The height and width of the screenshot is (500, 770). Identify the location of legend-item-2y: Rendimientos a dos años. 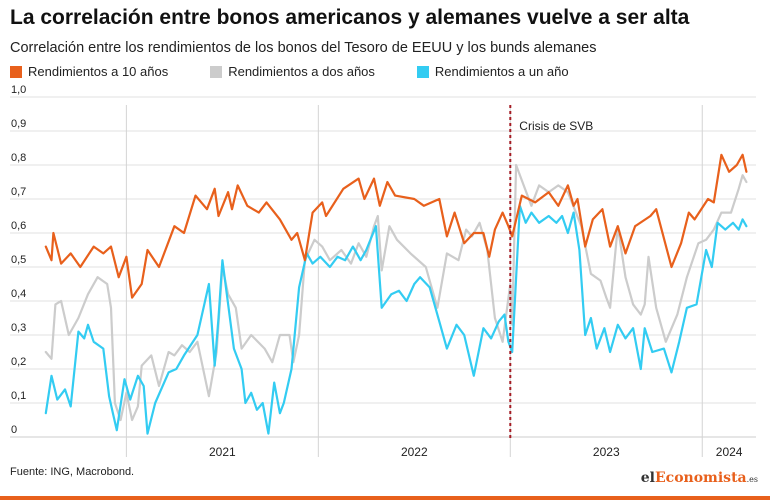
(292, 71).